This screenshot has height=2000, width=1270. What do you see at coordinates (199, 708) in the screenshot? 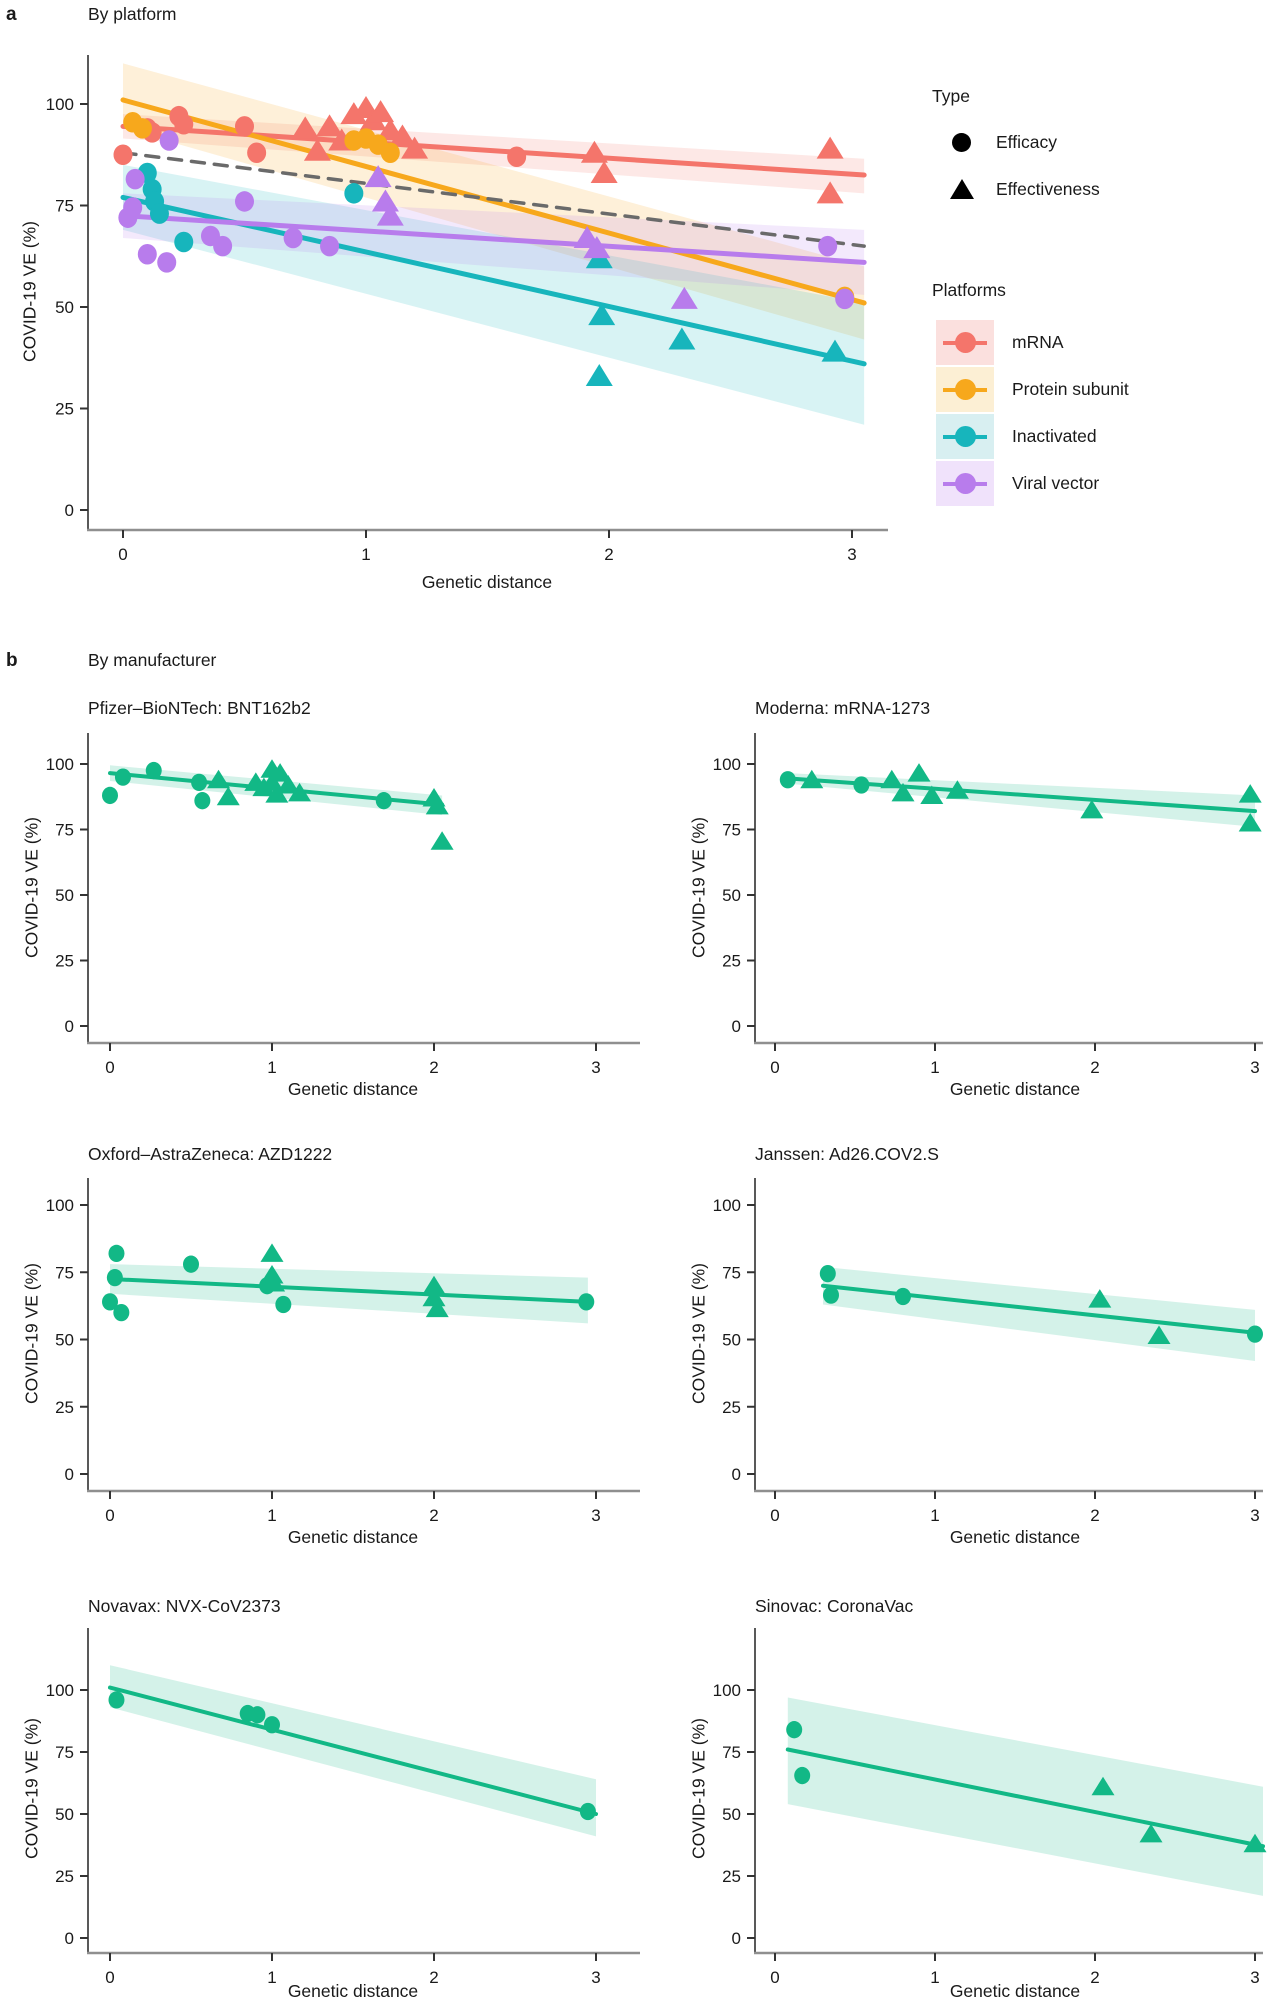
I see `subplot-title-pfizer: Pfizer–BioNTech: BNT162b2` at bounding box center [199, 708].